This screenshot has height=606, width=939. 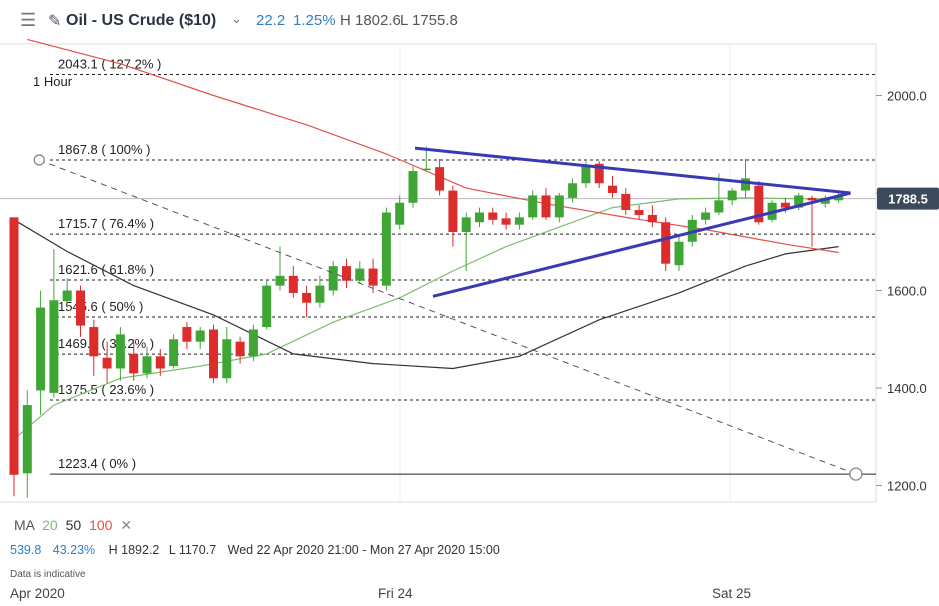 What do you see at coordinates (395, 593) in the screenshot?
I see `x-tick-fri-24: Fri 24` at bounding box center [395, 593].